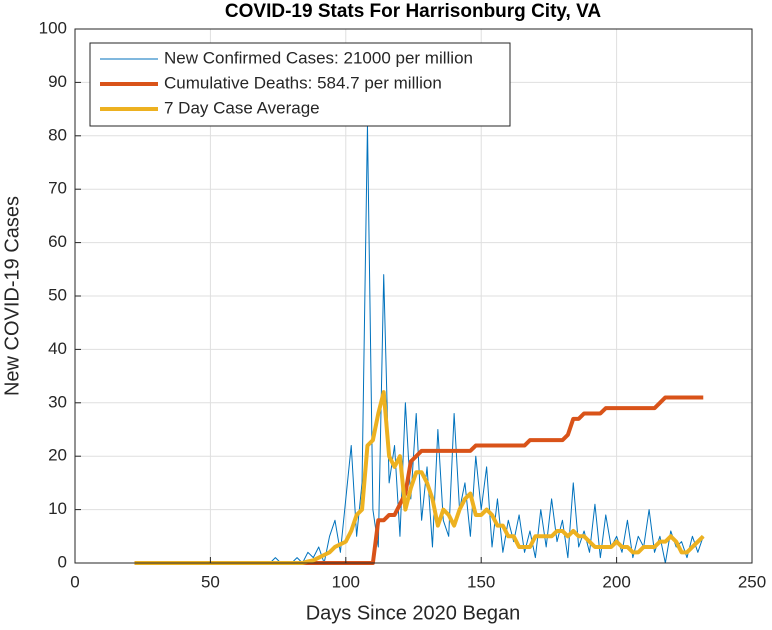  What do you see at coordinates (413, 613) in the screenshot?
I see `x-axis-label: Days Since 2020 Began` at bounding box center [413, 613].